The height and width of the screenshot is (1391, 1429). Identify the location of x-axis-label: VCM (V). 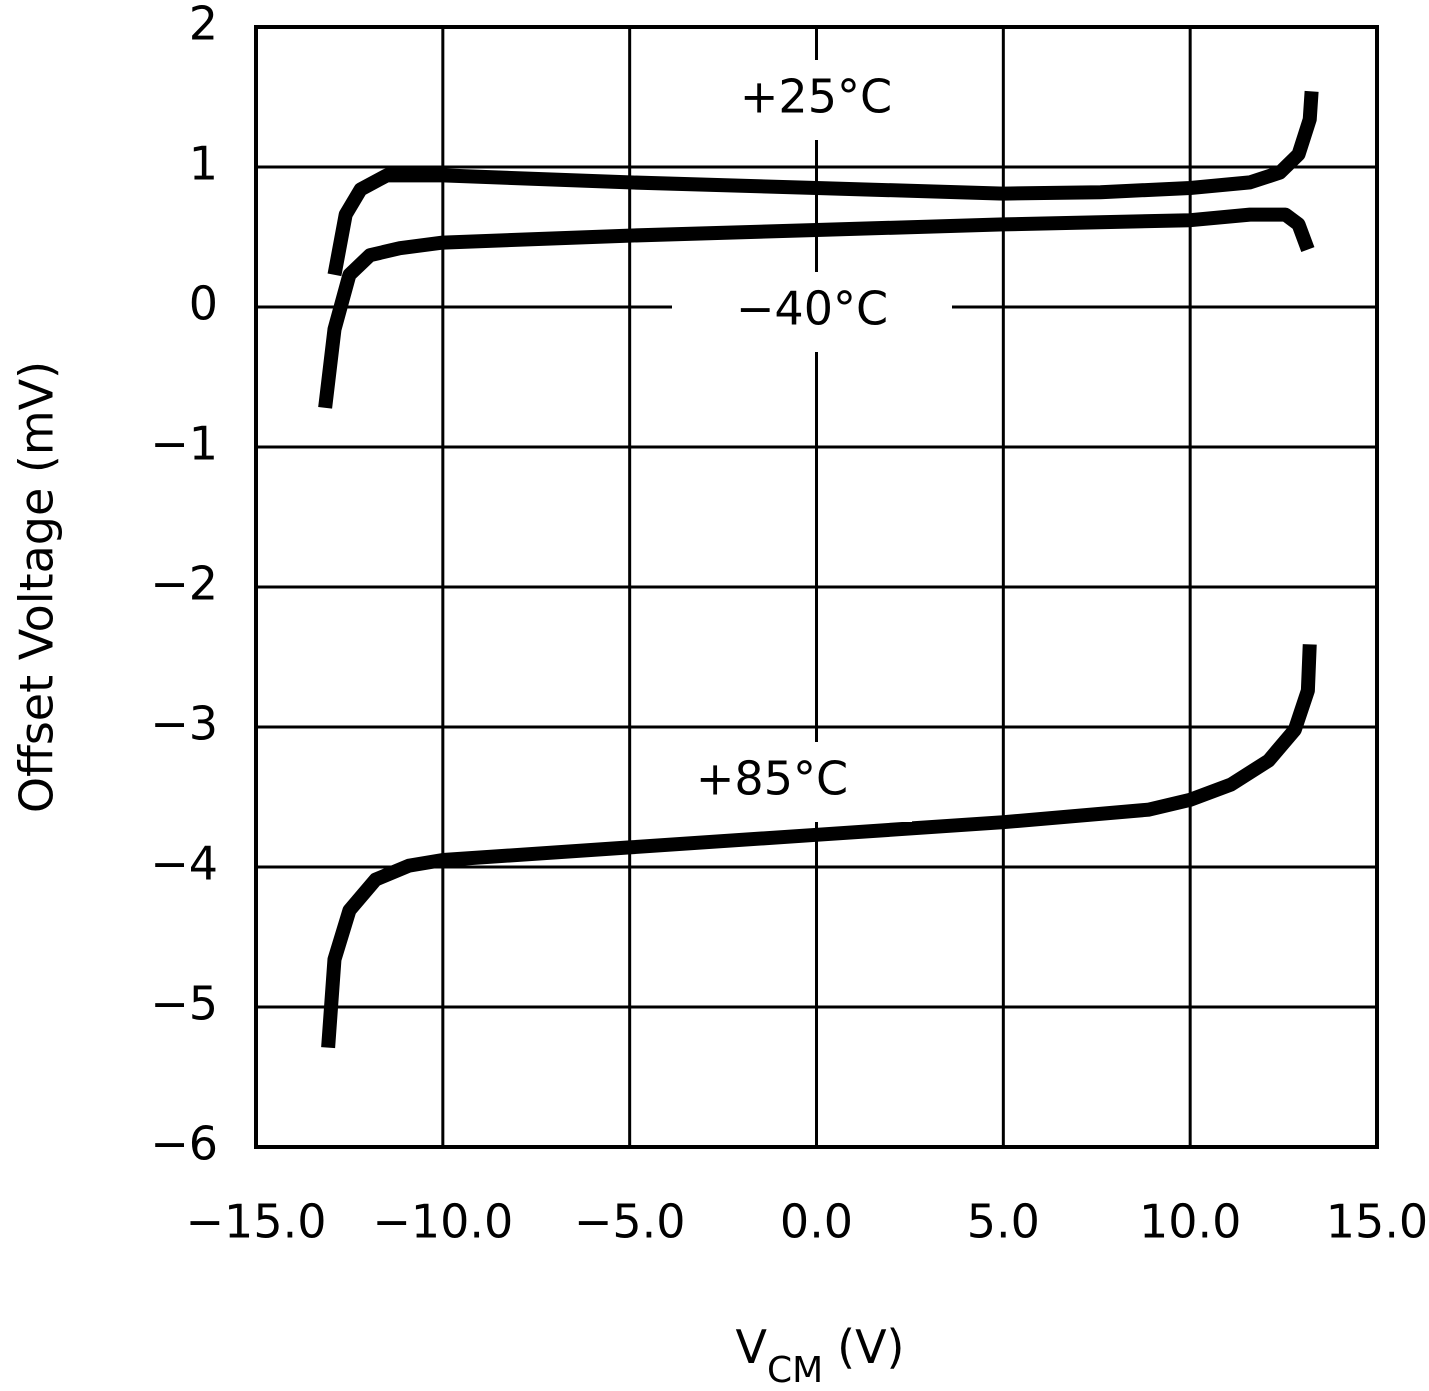
(819, 1355).